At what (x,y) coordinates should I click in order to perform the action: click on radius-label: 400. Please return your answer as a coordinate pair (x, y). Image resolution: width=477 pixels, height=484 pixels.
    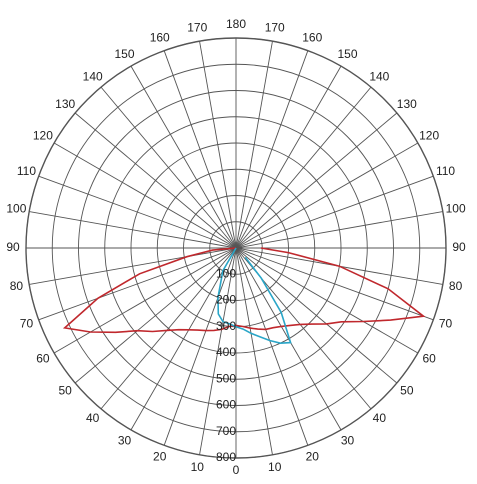
    Looking at the image, I should click on (226, 352).